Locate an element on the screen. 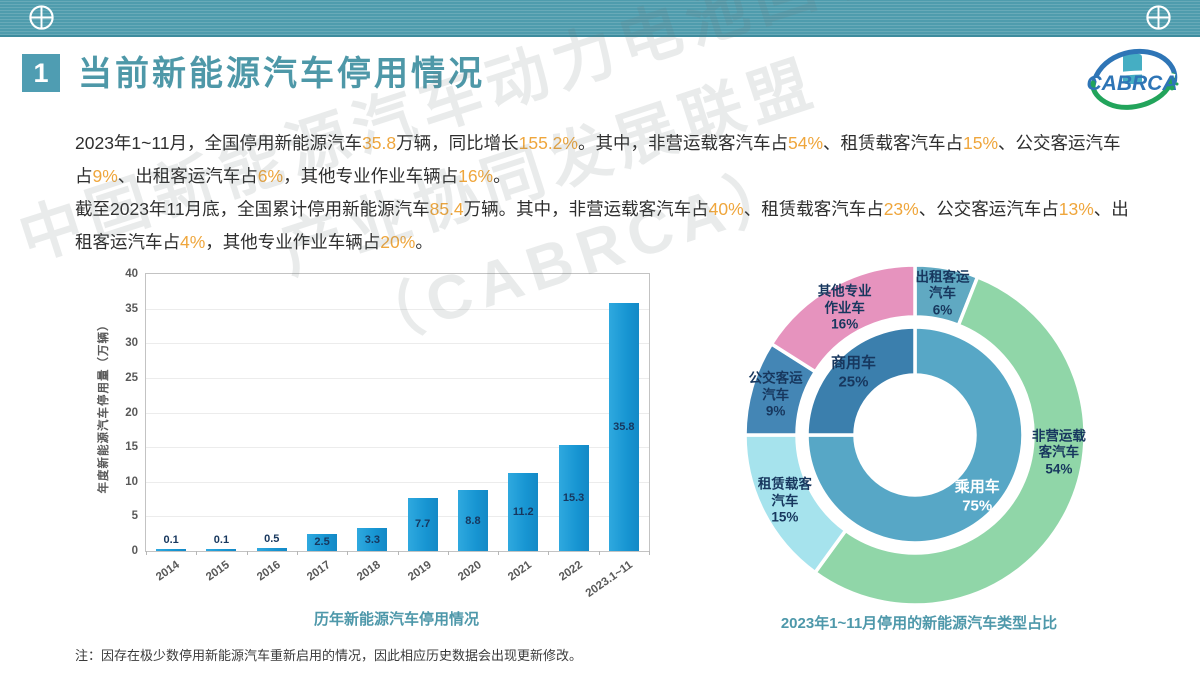  donut-label-line: 租赁载客 is located at coordinates (784, 484).